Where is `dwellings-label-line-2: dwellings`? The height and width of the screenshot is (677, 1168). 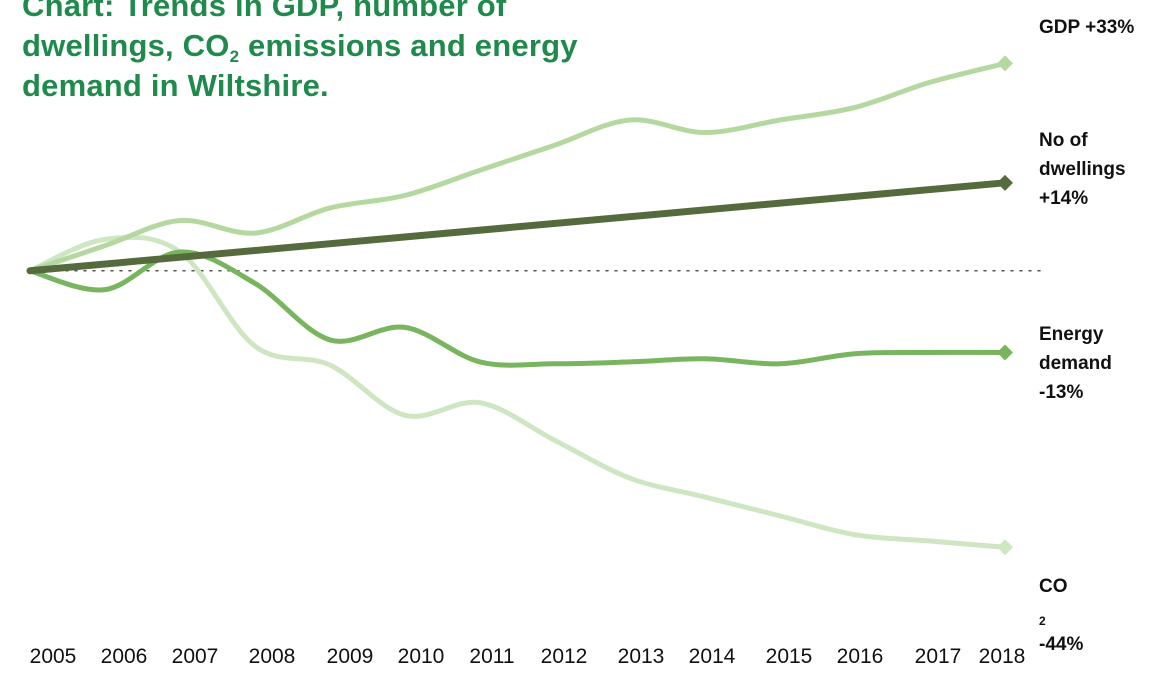 dwellings-label-line-2: dwellings is located at coordinates (1082, 169).